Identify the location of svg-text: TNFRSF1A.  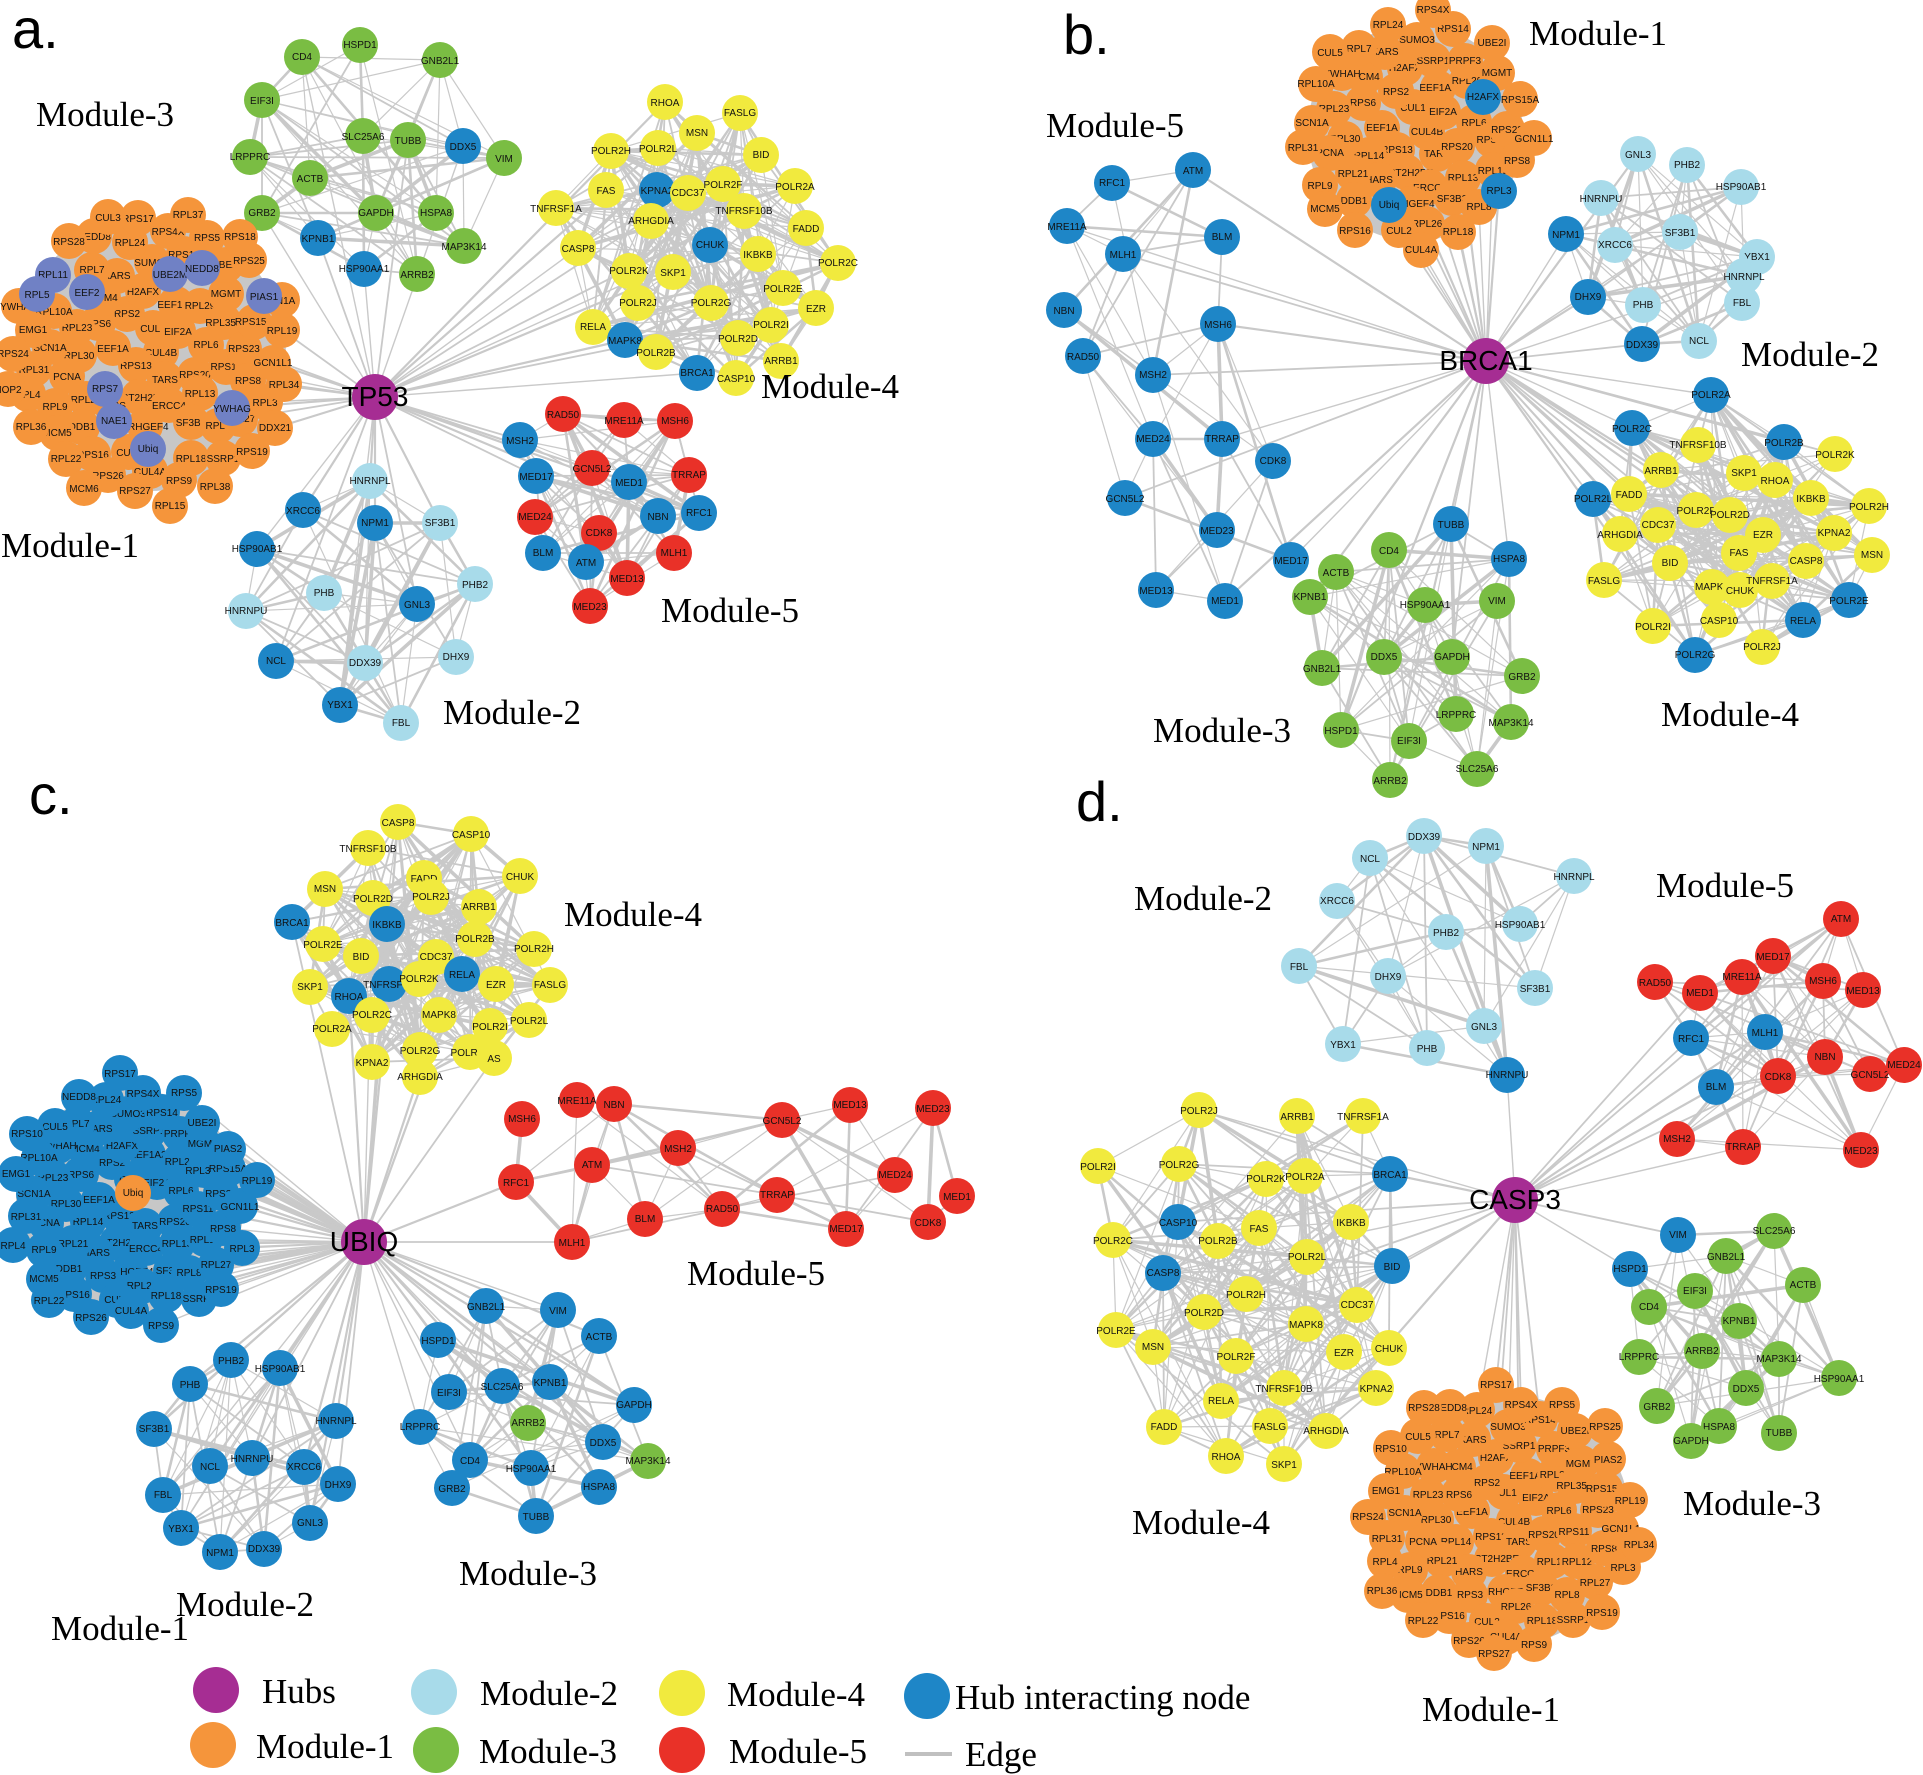
(1772, 581).